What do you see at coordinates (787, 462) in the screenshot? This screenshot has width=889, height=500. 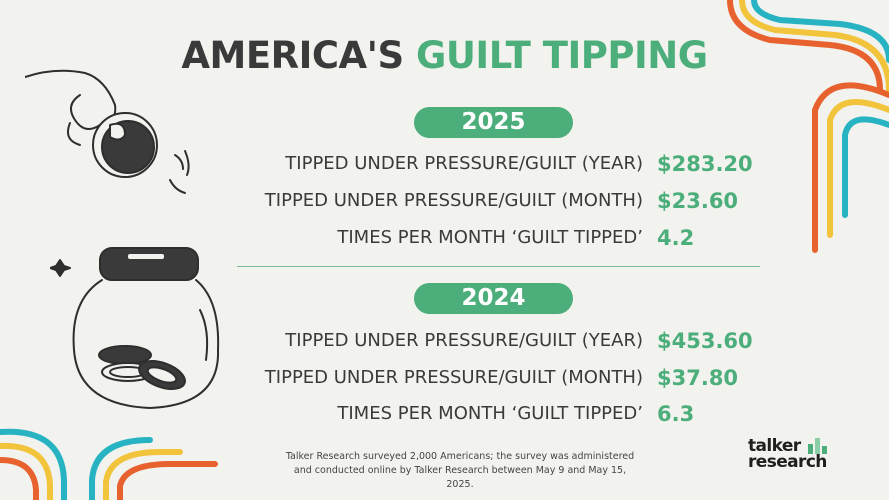 I see `logo-text: research` at bounding box center [787, 462].